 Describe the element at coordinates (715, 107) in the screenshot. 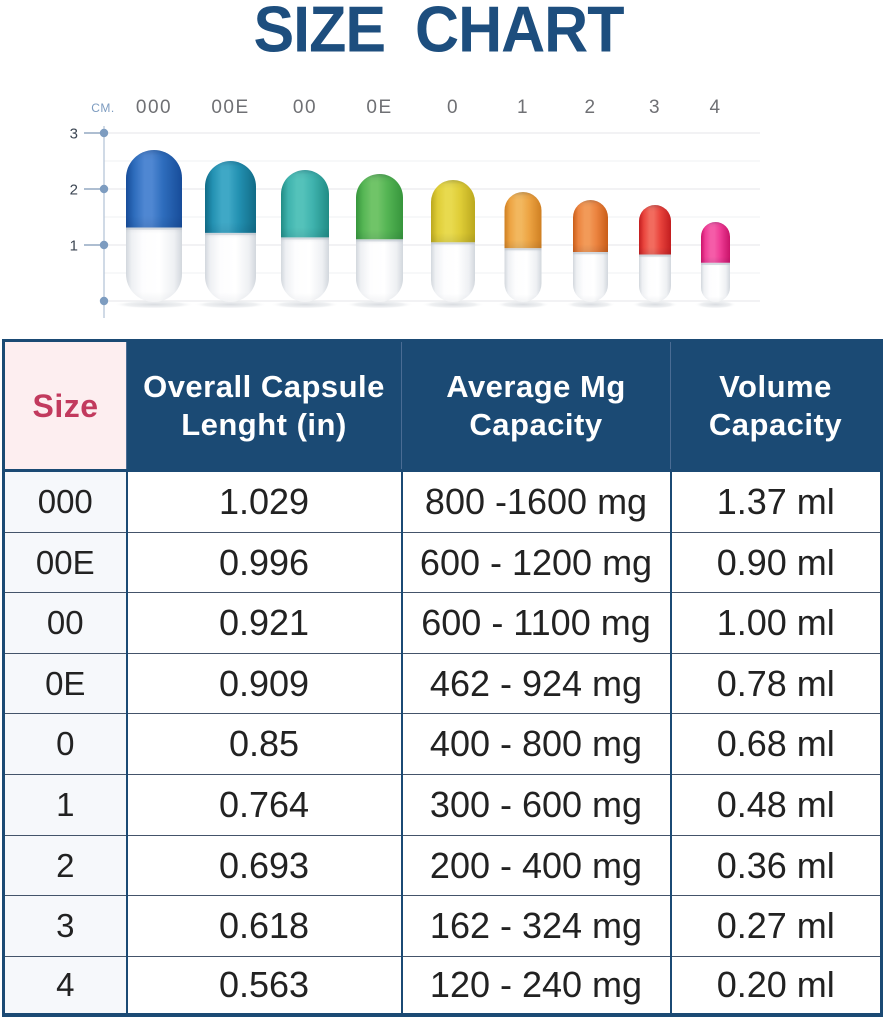

I see `svg-text: 4` at that location.